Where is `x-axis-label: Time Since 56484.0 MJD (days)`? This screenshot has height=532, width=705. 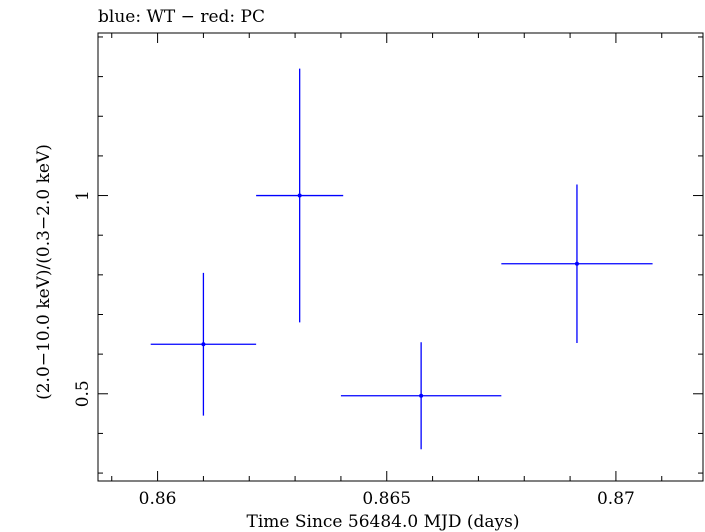
x-axis-label: Time Since 56484.0 MJD (days) is located at coordinates (383, 522).